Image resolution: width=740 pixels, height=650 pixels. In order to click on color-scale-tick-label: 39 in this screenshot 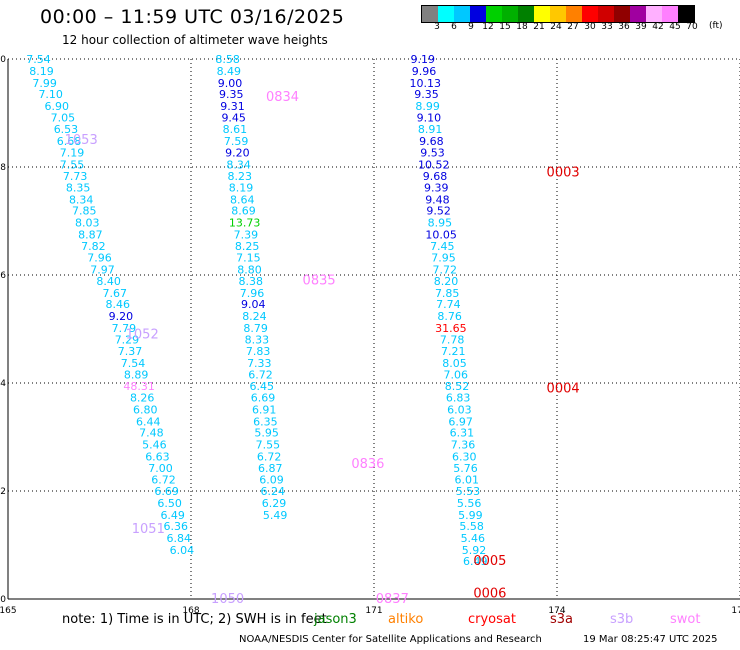, I will do `click(641, 27)`.